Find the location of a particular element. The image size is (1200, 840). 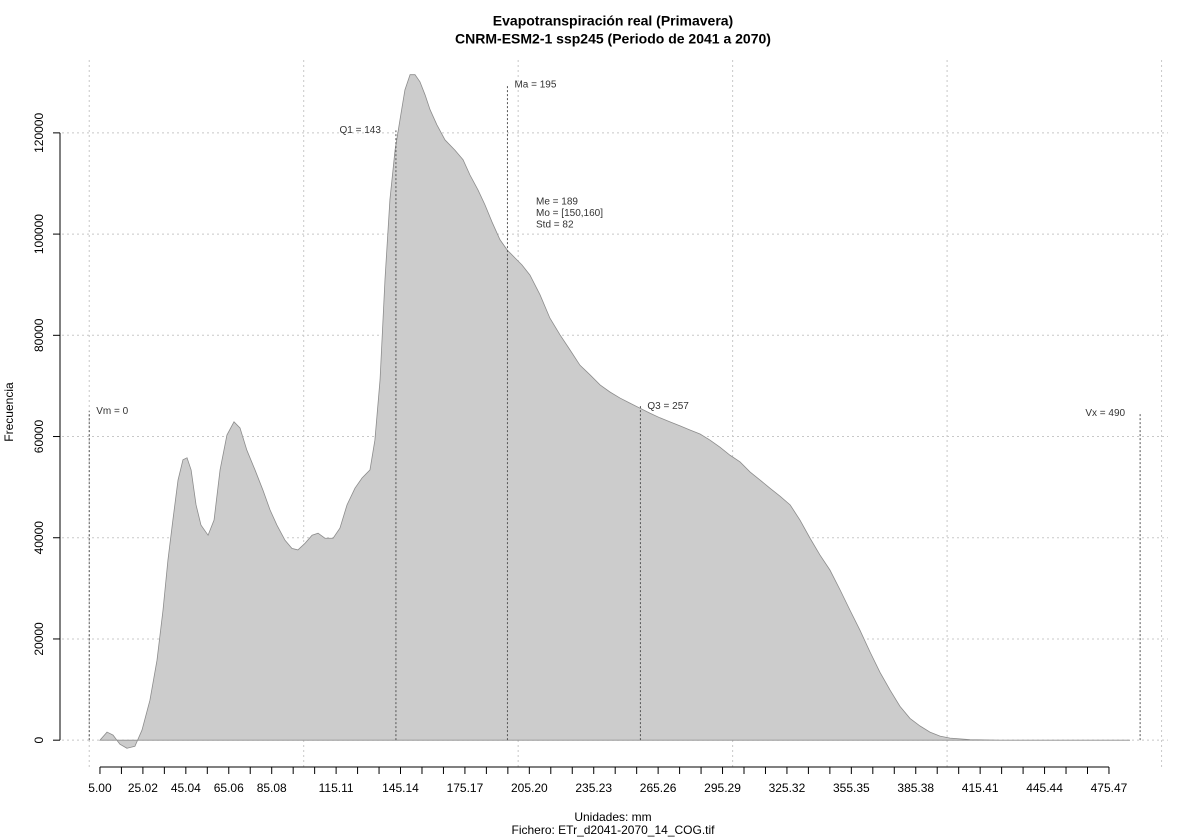

x-tick-label: 475.47 is located at coordinates (1109, 788).